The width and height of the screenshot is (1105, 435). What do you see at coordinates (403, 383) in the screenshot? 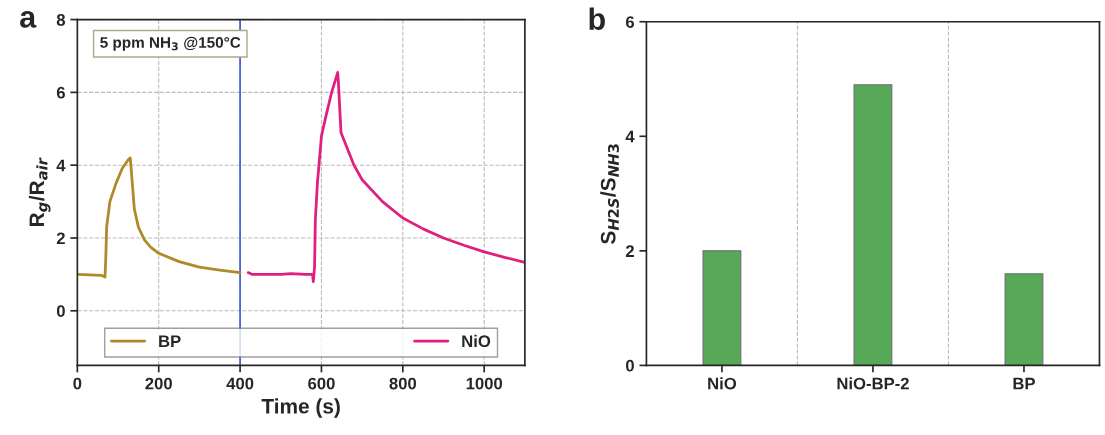
I see `x-tick-label: 800` at bounding box center [403, 383].